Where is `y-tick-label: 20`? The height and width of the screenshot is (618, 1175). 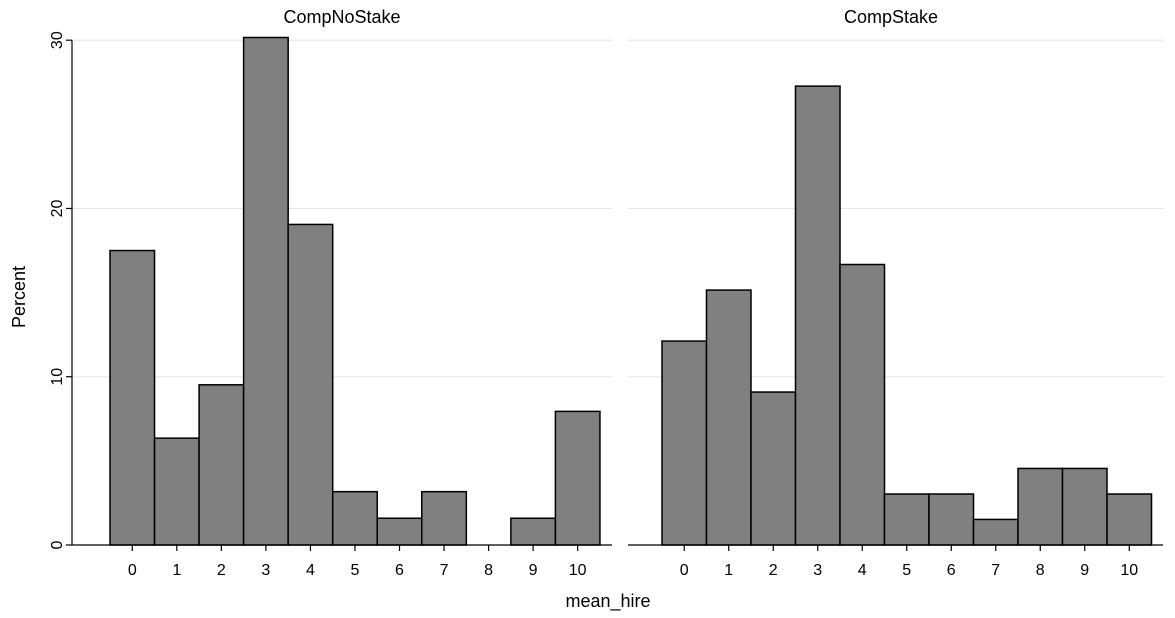
y-tick-label: 20 is located at coordinates (57, 208).